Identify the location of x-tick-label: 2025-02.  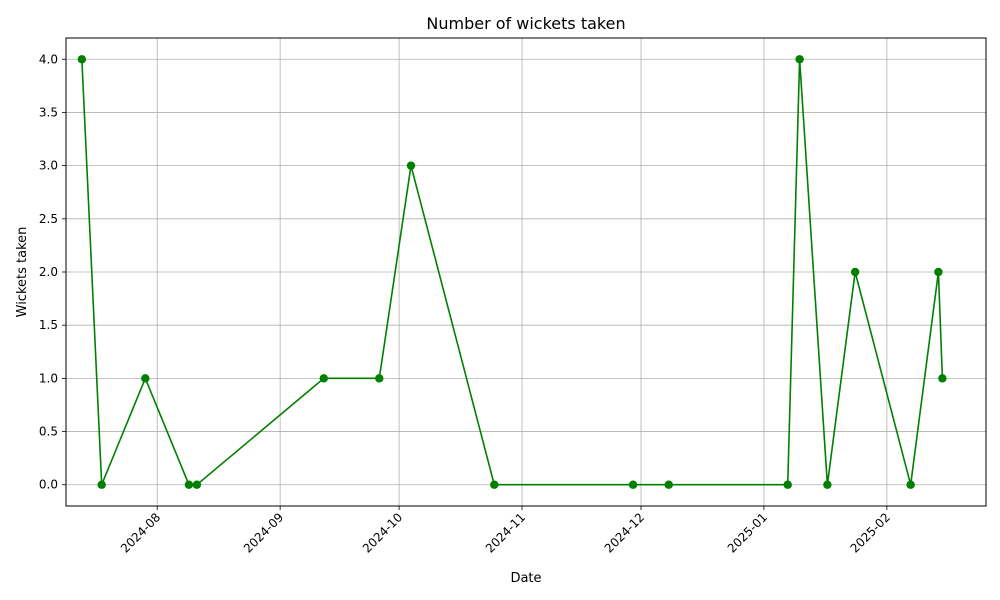
(870, 532).